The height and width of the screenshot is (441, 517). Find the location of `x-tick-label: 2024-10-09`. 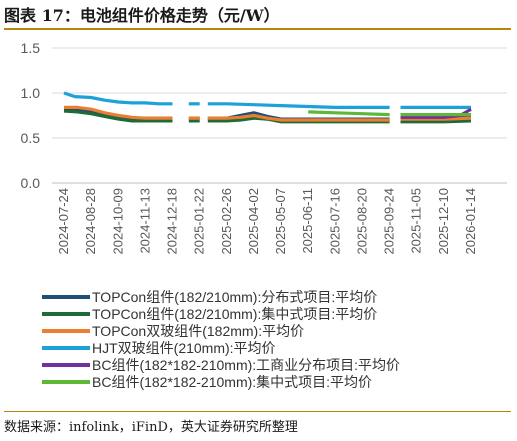

x-tick-label: 2024-10-09 is located at coordinates (117, 221).